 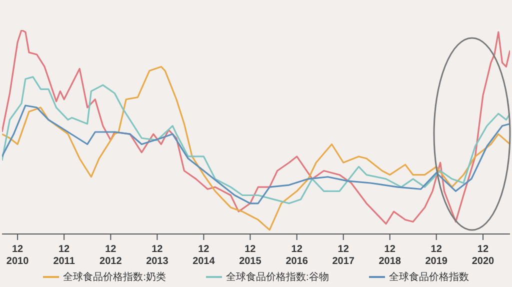 I want to click on x-tick-label: 12 2016, so click(x=297, y=255).